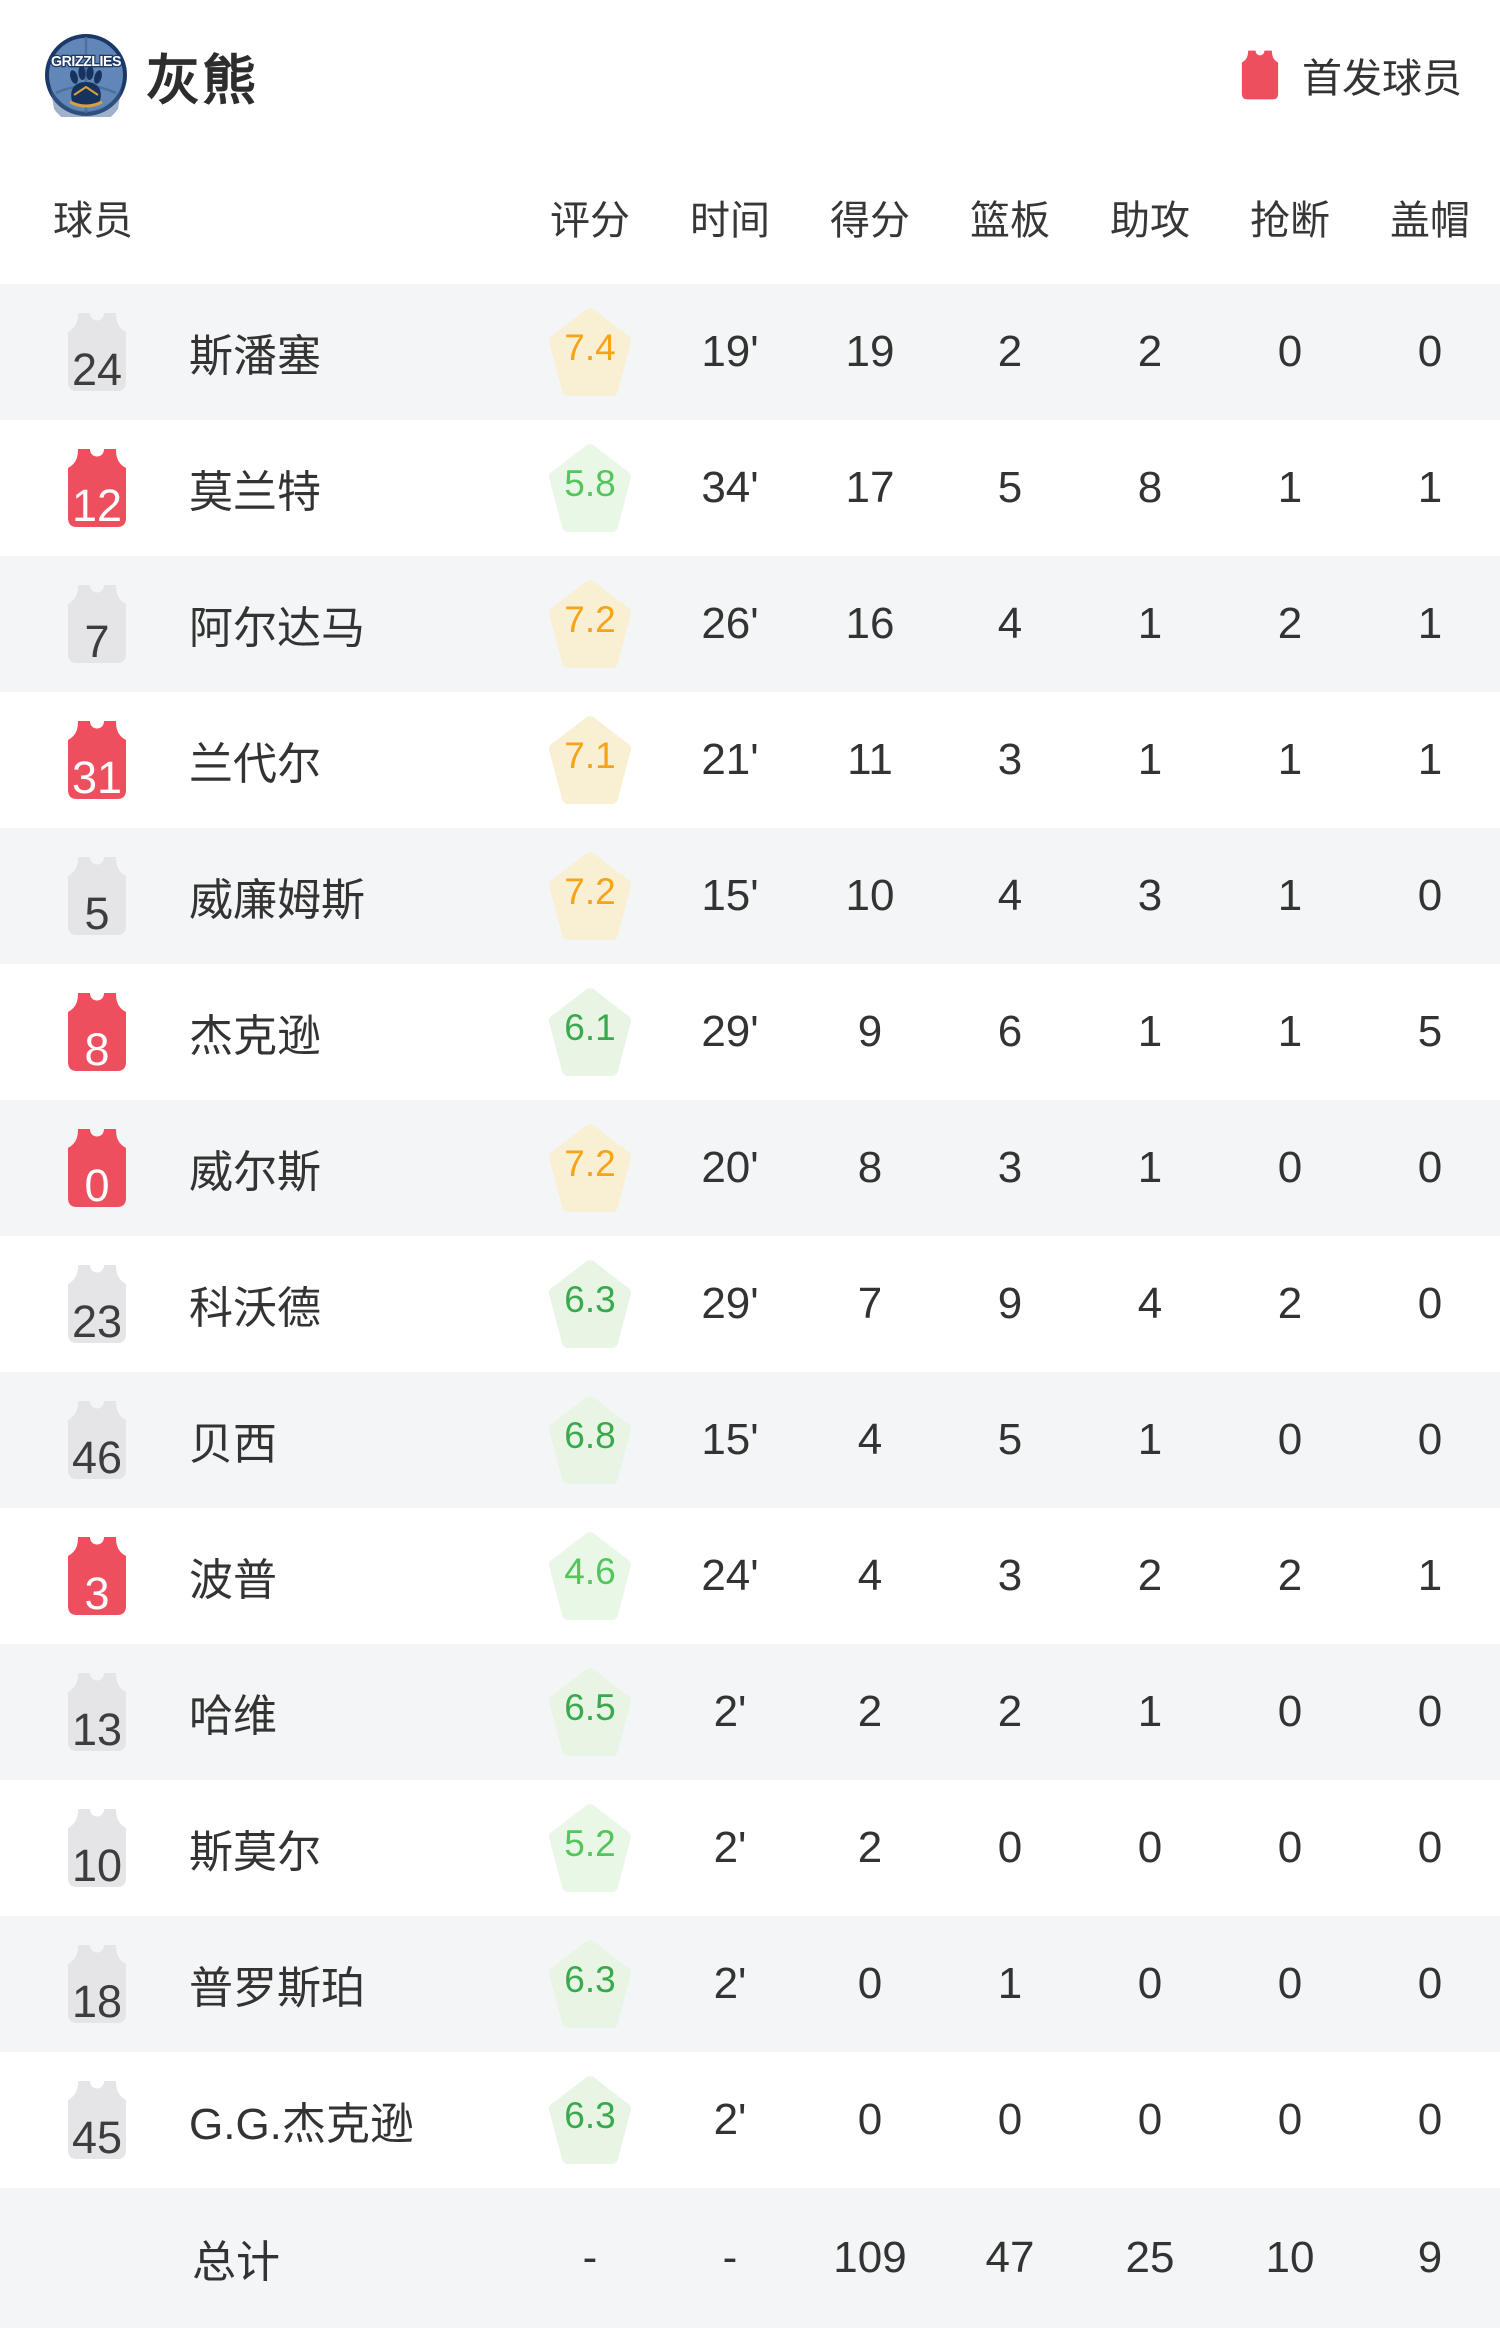 This screenshot has height=2328, width=1500. I want to click on rating-value: 7.4, so click(589, 347).